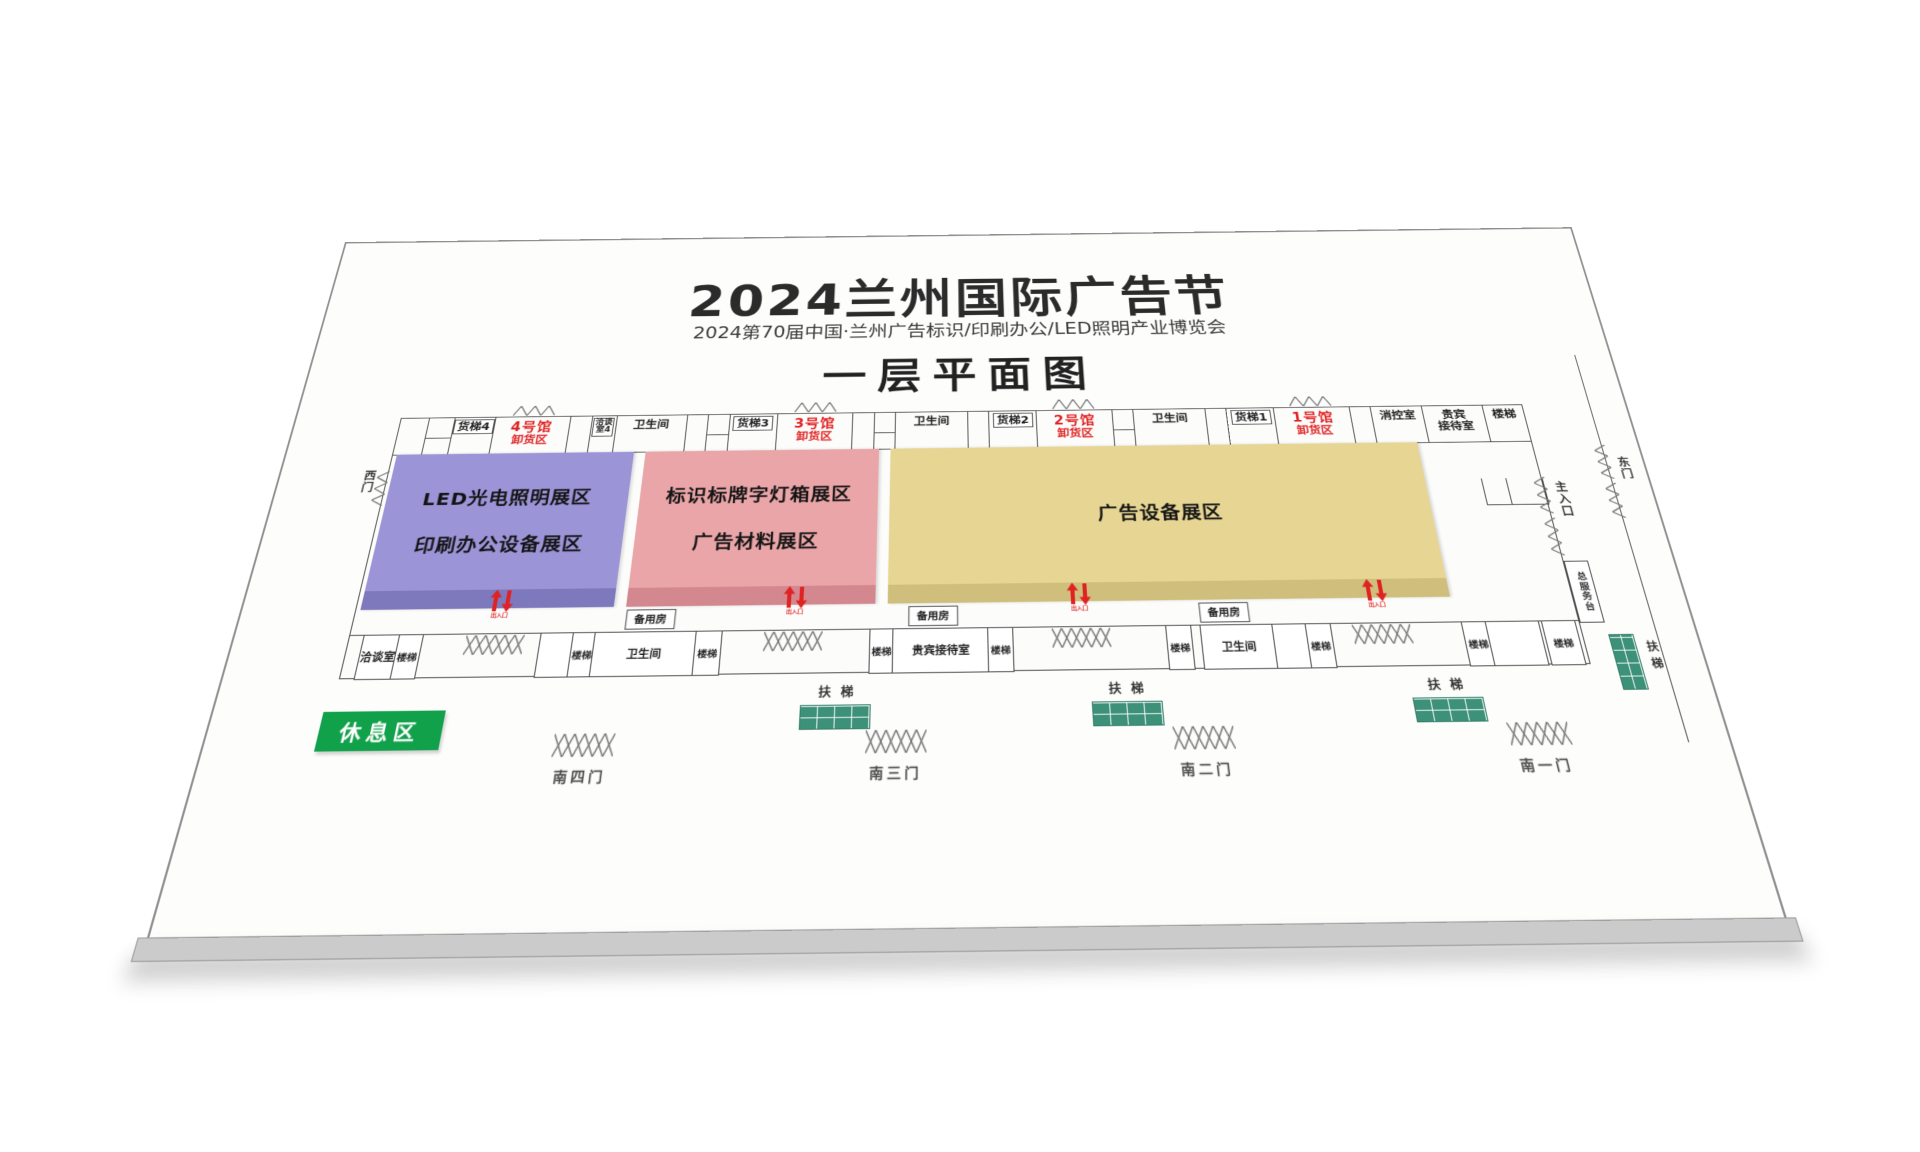 This screenshot has width=1920, height=1152. Describe the element at coordinates (1456, 420) in the screenshot. I see `room-label: 贵宾 接待室` at that location.